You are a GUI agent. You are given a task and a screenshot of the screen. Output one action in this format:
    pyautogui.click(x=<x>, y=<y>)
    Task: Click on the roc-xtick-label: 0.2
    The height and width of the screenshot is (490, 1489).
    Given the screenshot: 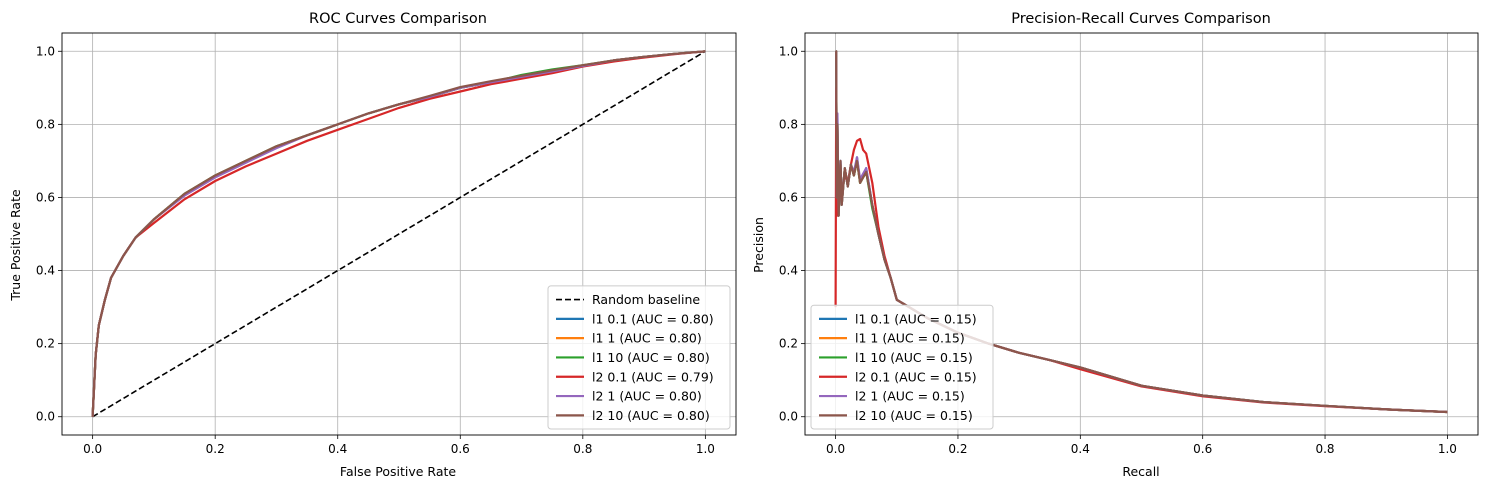 What is the action you would take?
    pyautogui.click(x=215, y=449)
    